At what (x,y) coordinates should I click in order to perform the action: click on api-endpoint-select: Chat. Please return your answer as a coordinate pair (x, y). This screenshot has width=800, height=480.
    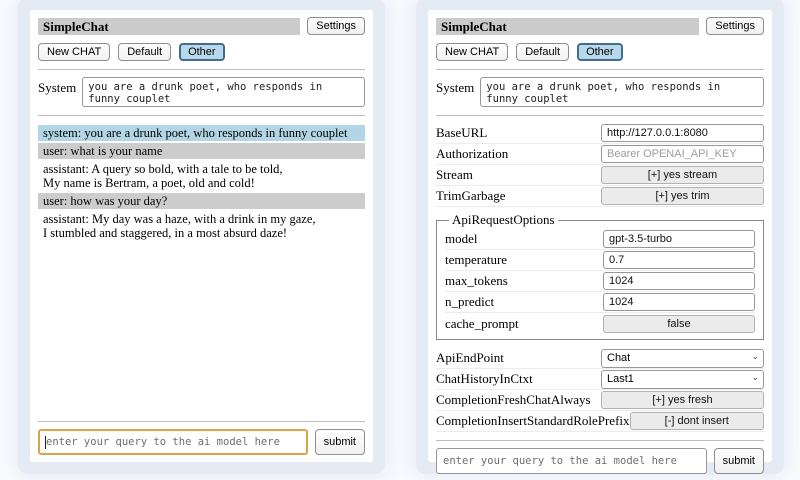
    Looking at the image, I should click on (682, 358).